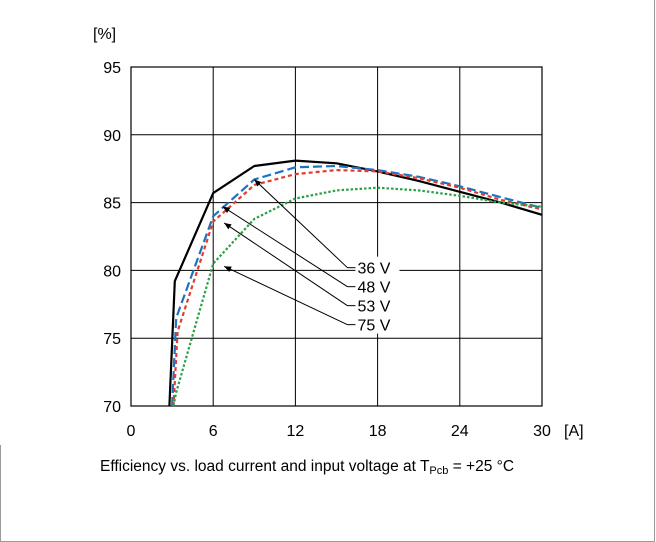 The image size is (656, 542). Describe the element at coordinates (460, 431) in the screenshot. I see `x-tick-label-4: 24` at that location.